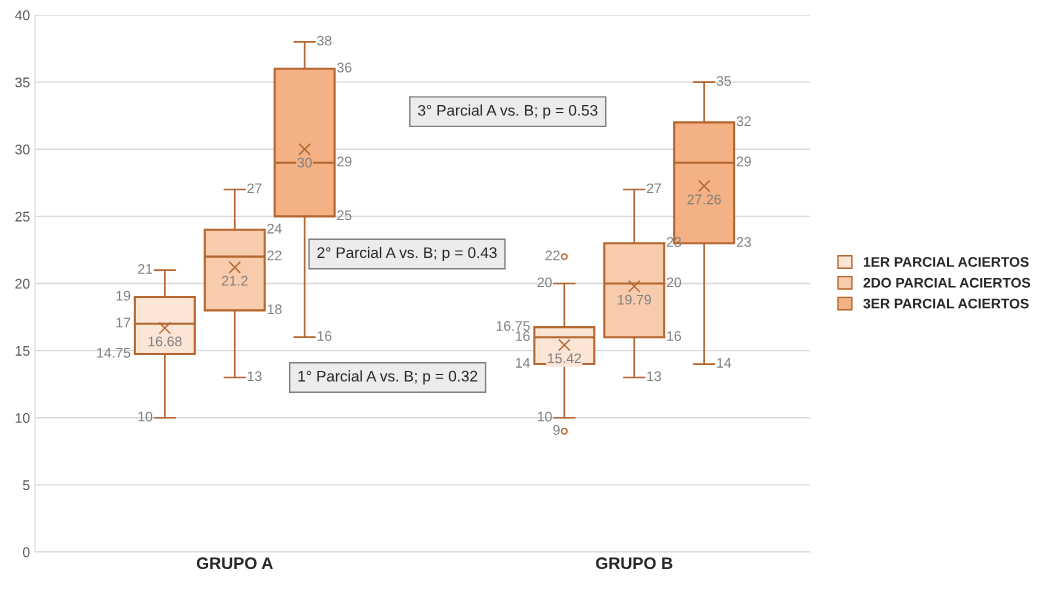 The width and height of the screenshot is (1060, 596). Describe the element at coordinates (22, 149) in the screenshot. I see `y-tick-label: 30` at that location.